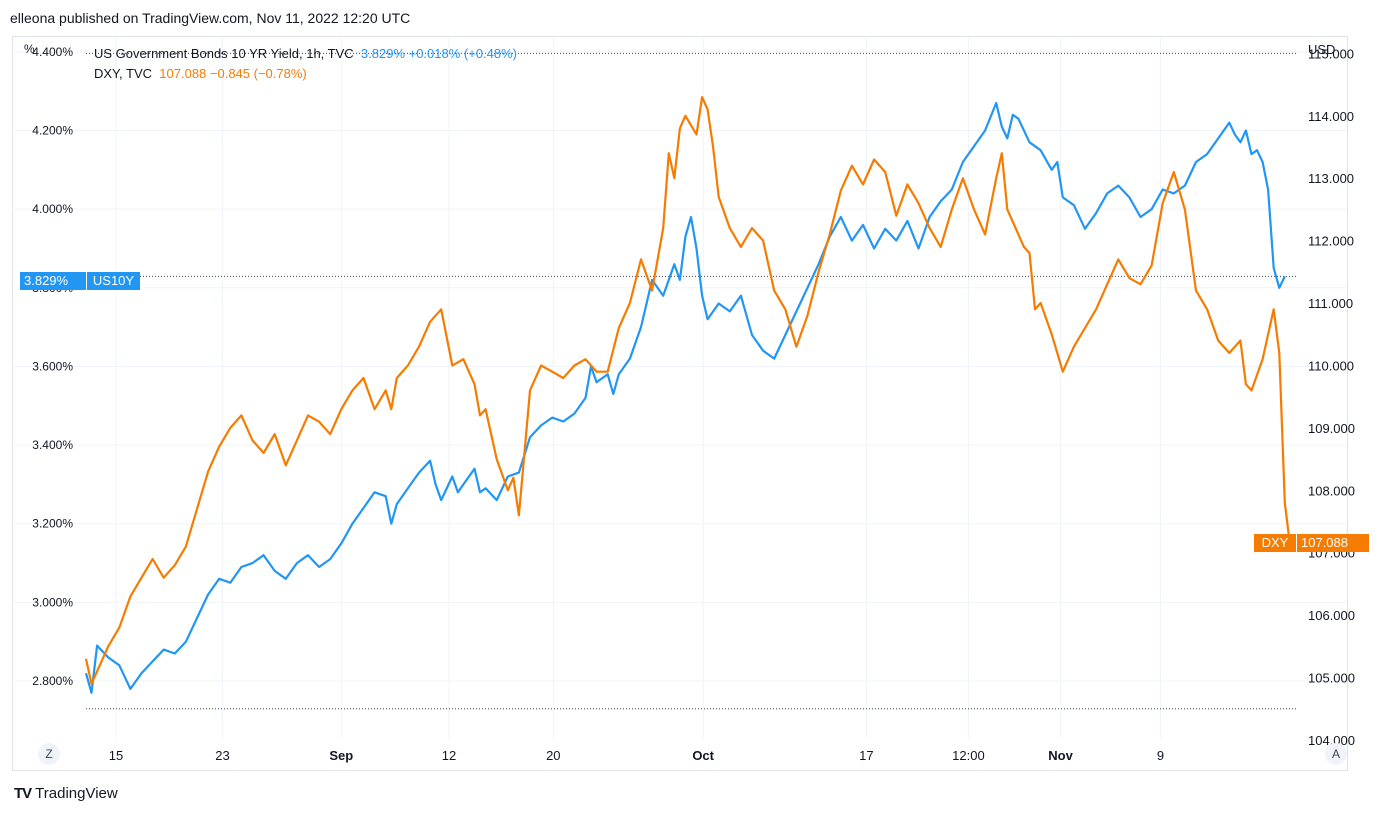 This screenshot has height=816, width=1389. I want to click on legend-dxy-values: 107.088 −0.845 (−0.78%), so click(233, 73).